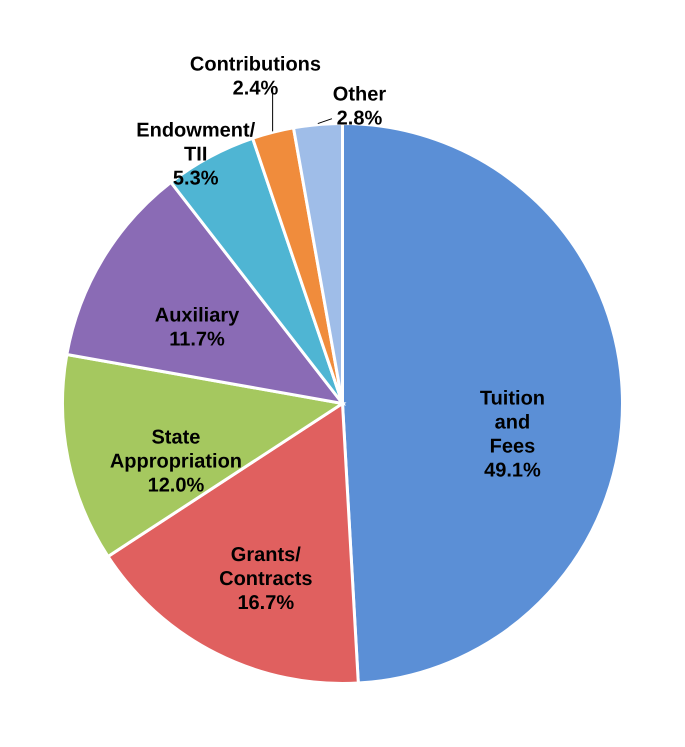 Image resolution: width=685 pixels, height=747 pixels. I want to click on data-label: 11.7%, so click(197, 339).